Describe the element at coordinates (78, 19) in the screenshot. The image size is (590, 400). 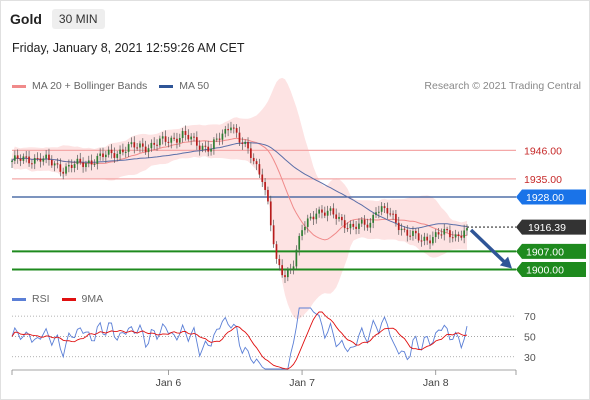
I see `timeframe-badge: 30 MIN` at that location.